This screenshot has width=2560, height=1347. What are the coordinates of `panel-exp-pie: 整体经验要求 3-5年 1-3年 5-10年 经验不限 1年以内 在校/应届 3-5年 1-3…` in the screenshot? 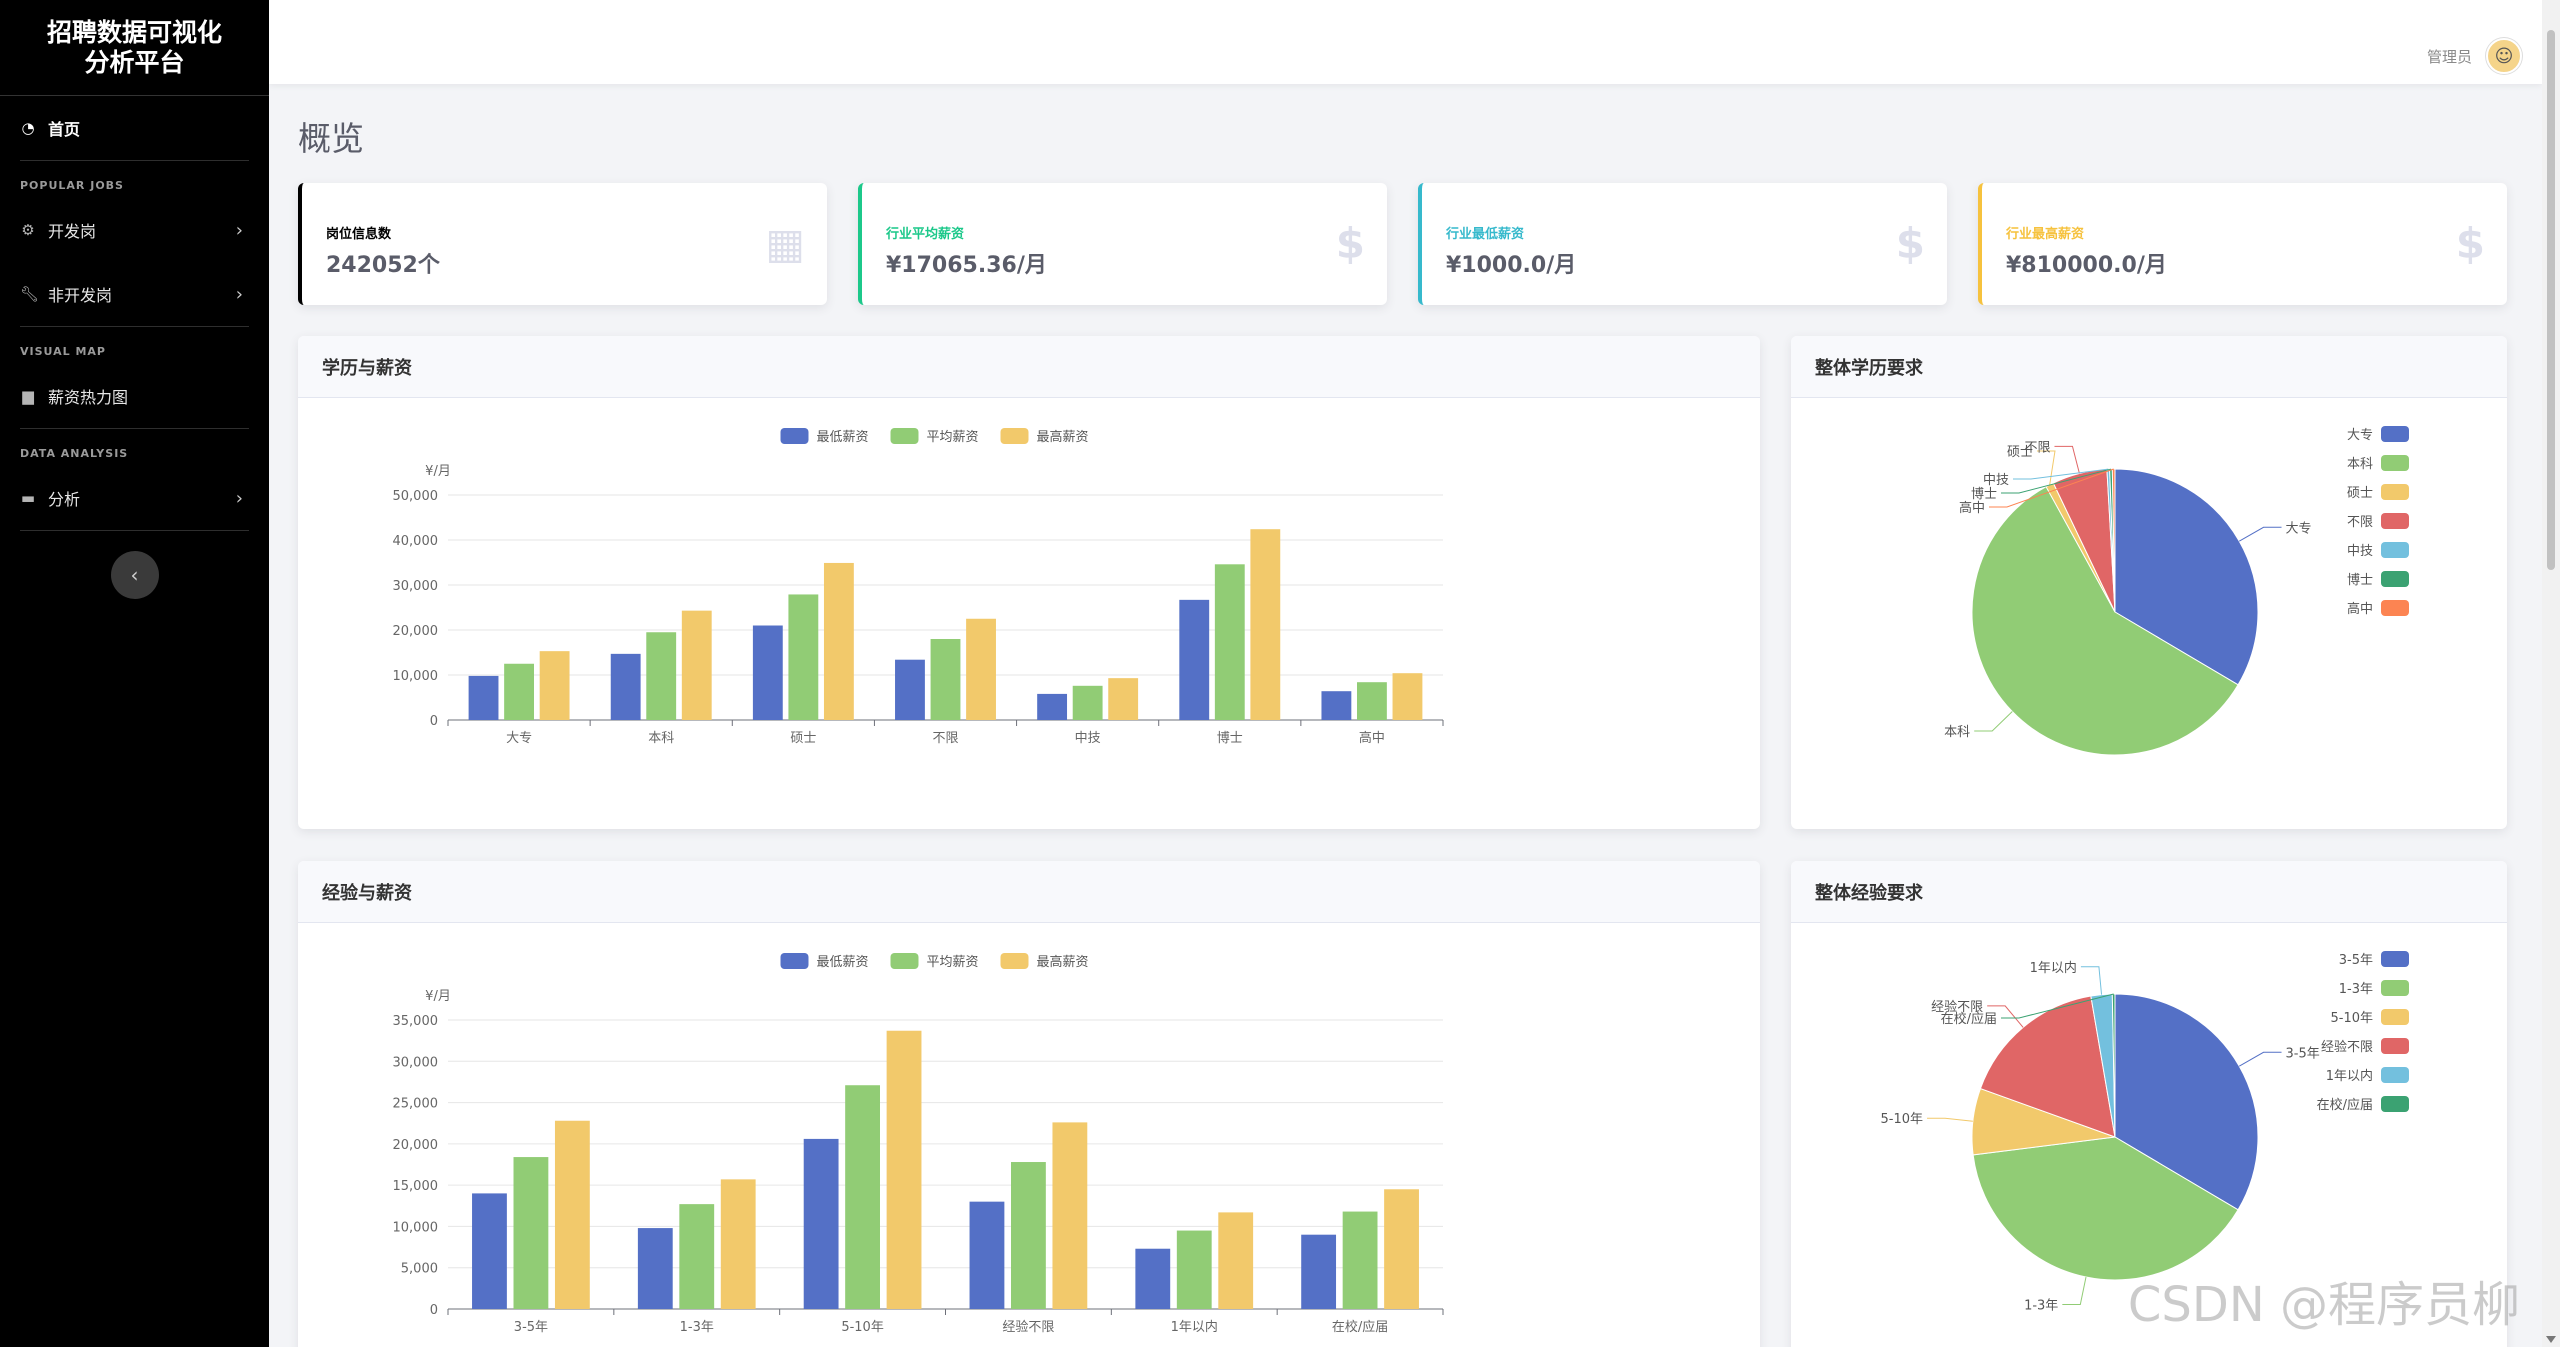 It's located at (2149, 1104).